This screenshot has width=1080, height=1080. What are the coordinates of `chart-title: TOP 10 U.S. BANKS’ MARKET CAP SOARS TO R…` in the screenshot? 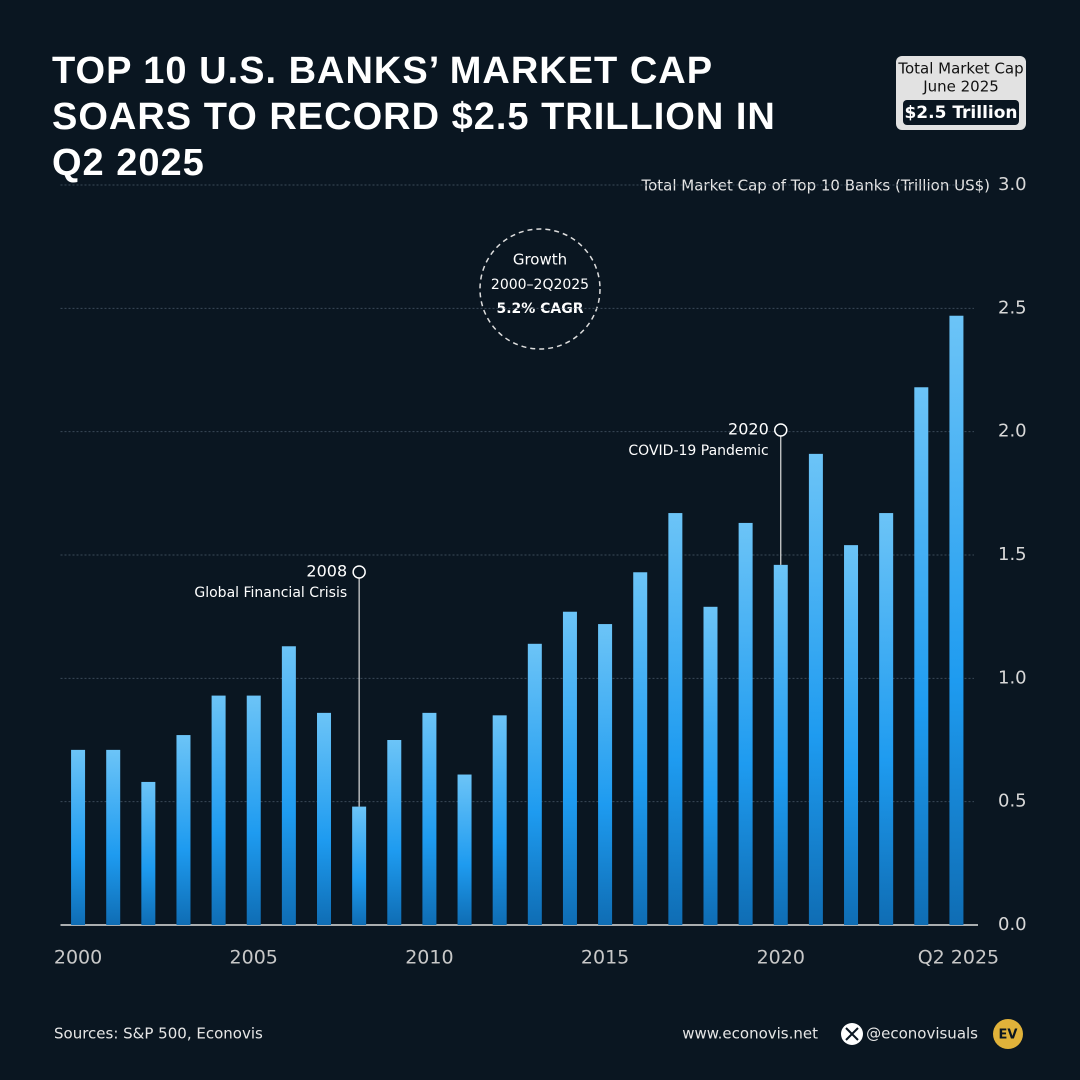 It's located at (414, 117).